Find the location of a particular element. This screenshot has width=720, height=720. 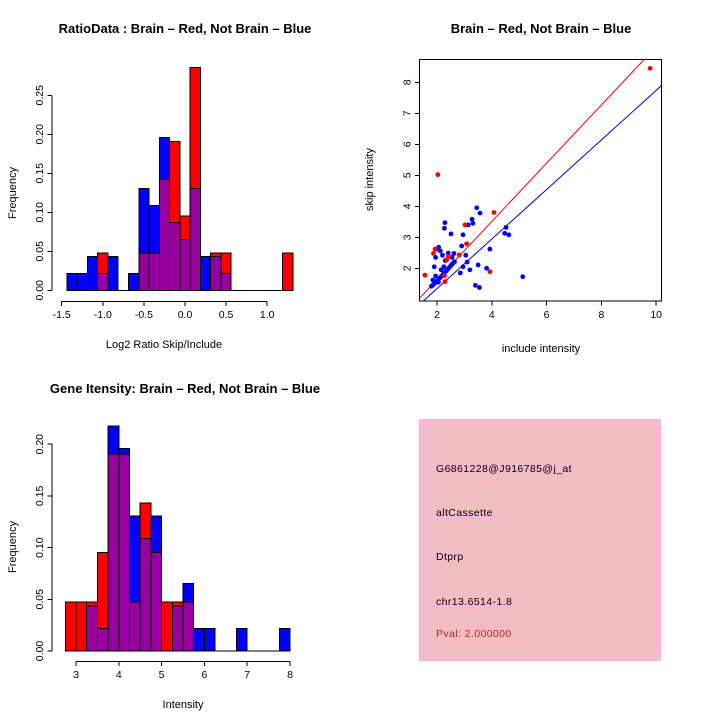

svg-text: 0.25 is located at coordinates (40, 95).